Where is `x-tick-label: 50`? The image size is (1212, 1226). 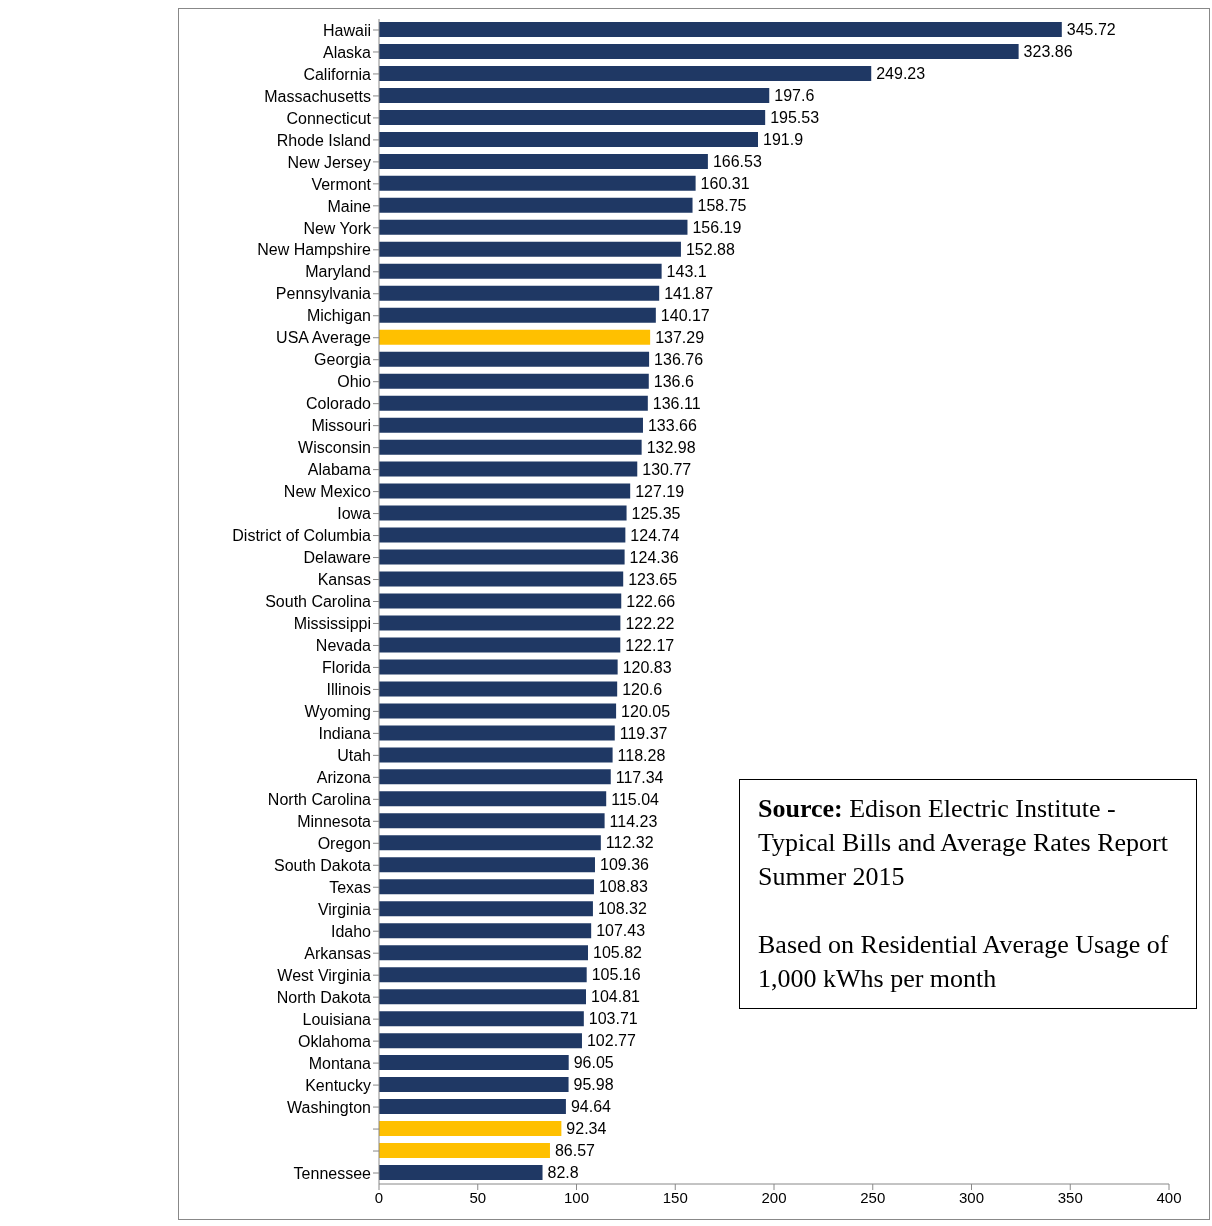
x-tick-label: 50 is located at coordinates (478, 1197).